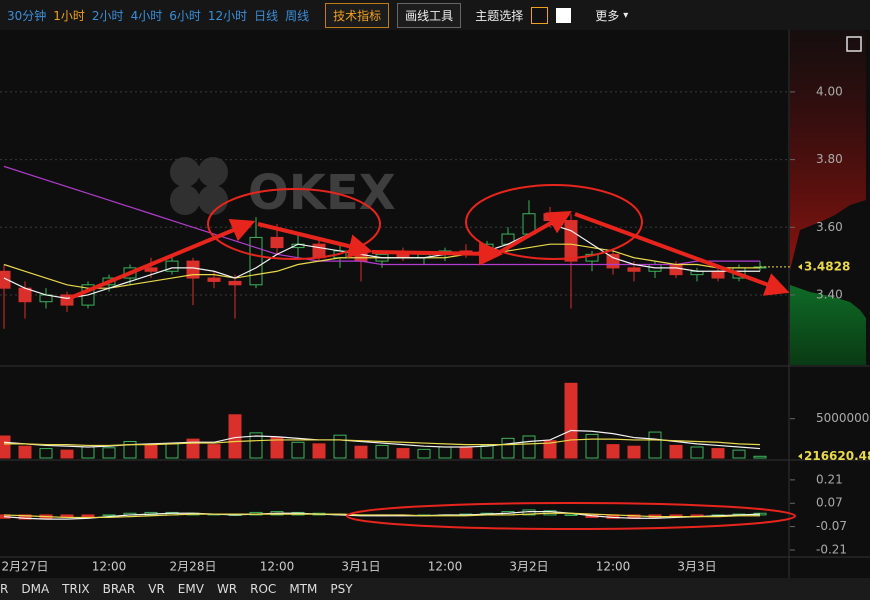 The width and height of the screenshot is (870, 600). What do you see at coordinates (119, 589) in the screenshot?
I see `indicator-tab: BRAR` at bounding box center [119, 589].